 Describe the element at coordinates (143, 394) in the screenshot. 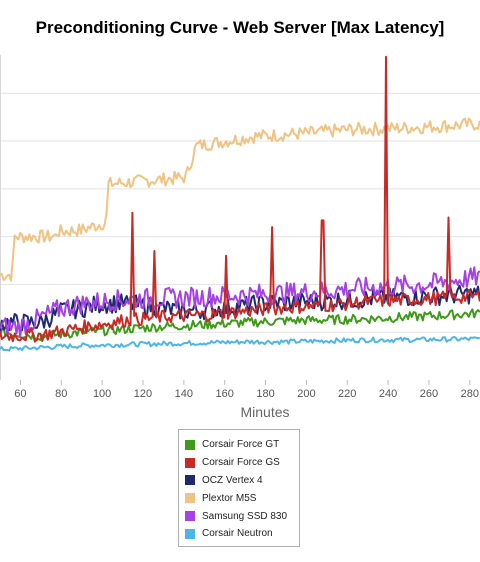

I see `x-tick-label: 120` at that location.